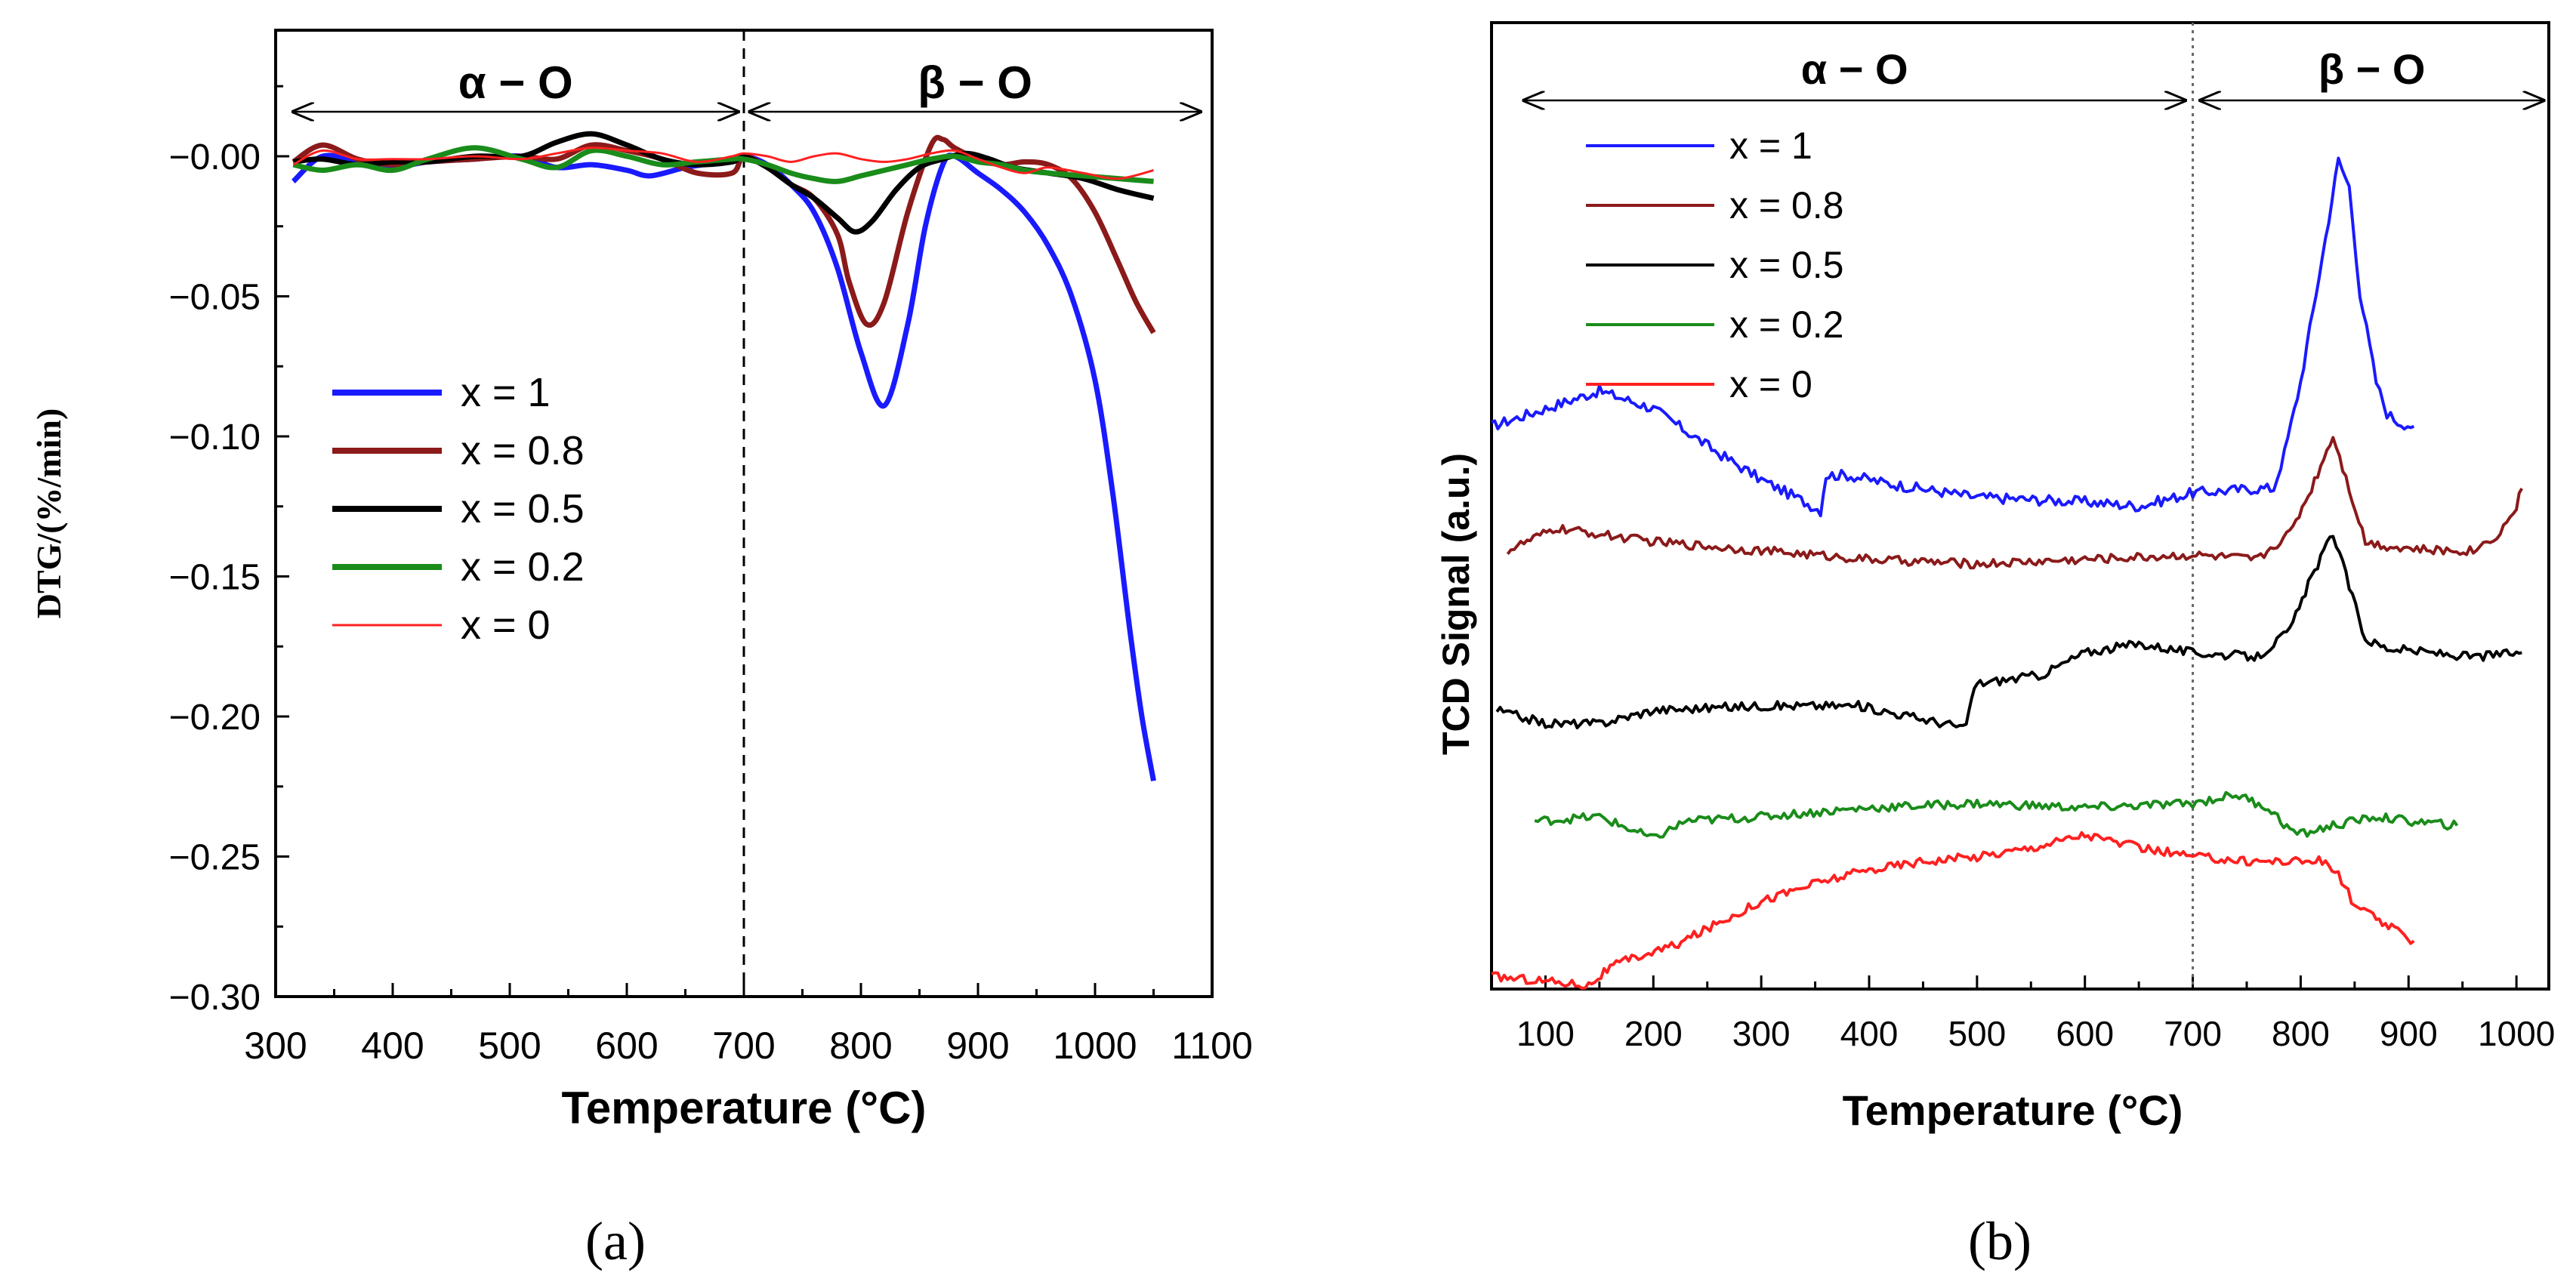 The width and height of the screenshot is (2576, 1288). I want to click on panel-a-x-tick-label: 1100, so click(1212, 1046).